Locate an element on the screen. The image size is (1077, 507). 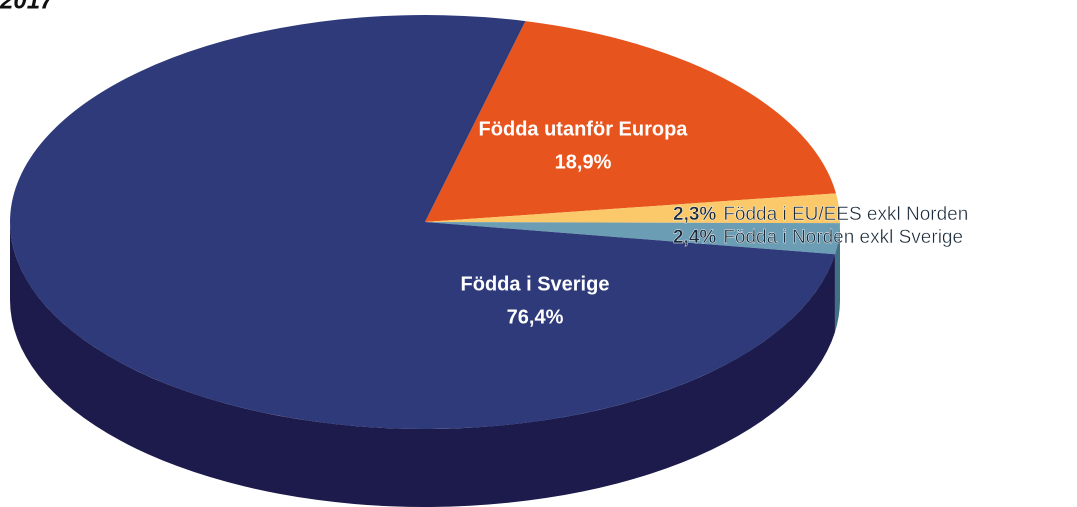
slice-value-label: 18,9% is located at coordinates (583, 162).